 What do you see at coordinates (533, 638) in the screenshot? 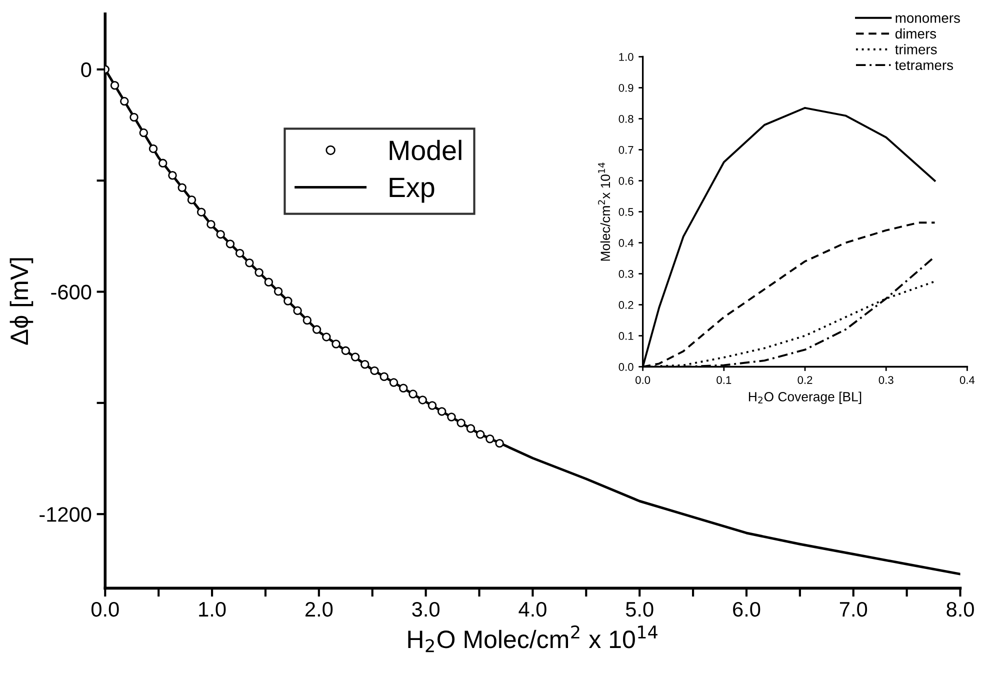
I see `x-axis-title: H$_{2}$O Molec/cm$^{2}$ x 10$^{14}$` at bounding box center [533, 638].